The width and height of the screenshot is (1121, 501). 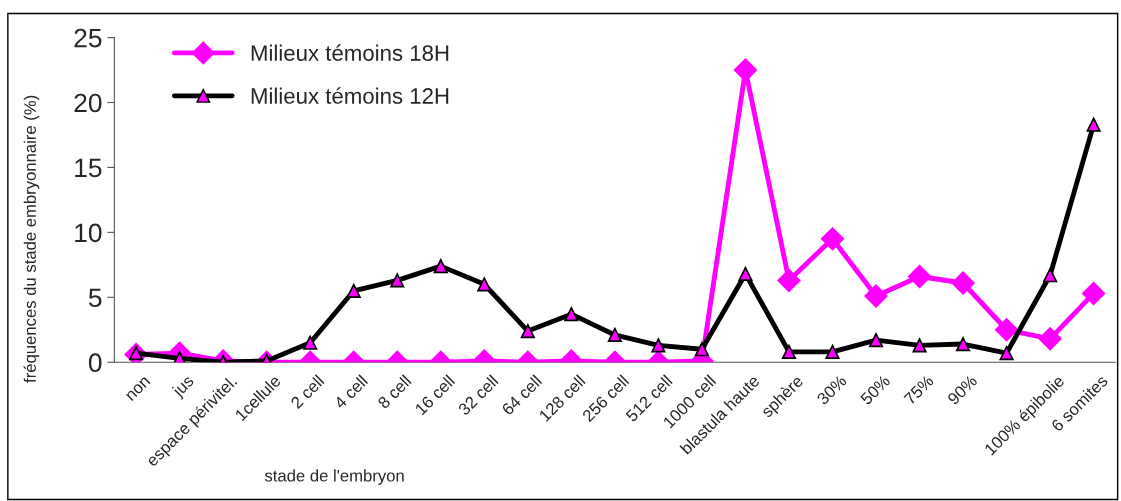 What do you see at coordinates (138, 389) in the screenshot?
I see `x-tick-label: non` at bounding box center [138, 389].